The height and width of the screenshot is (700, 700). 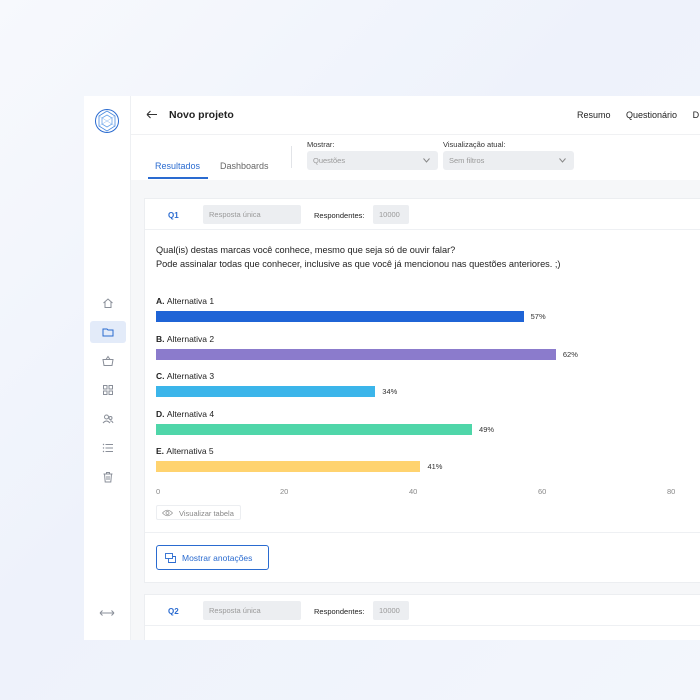 What do you see at coordinates (217, 557) in the screenshot?
I see `show-annotations-label: Mostrar anotações` at bounding box center [217, 557].